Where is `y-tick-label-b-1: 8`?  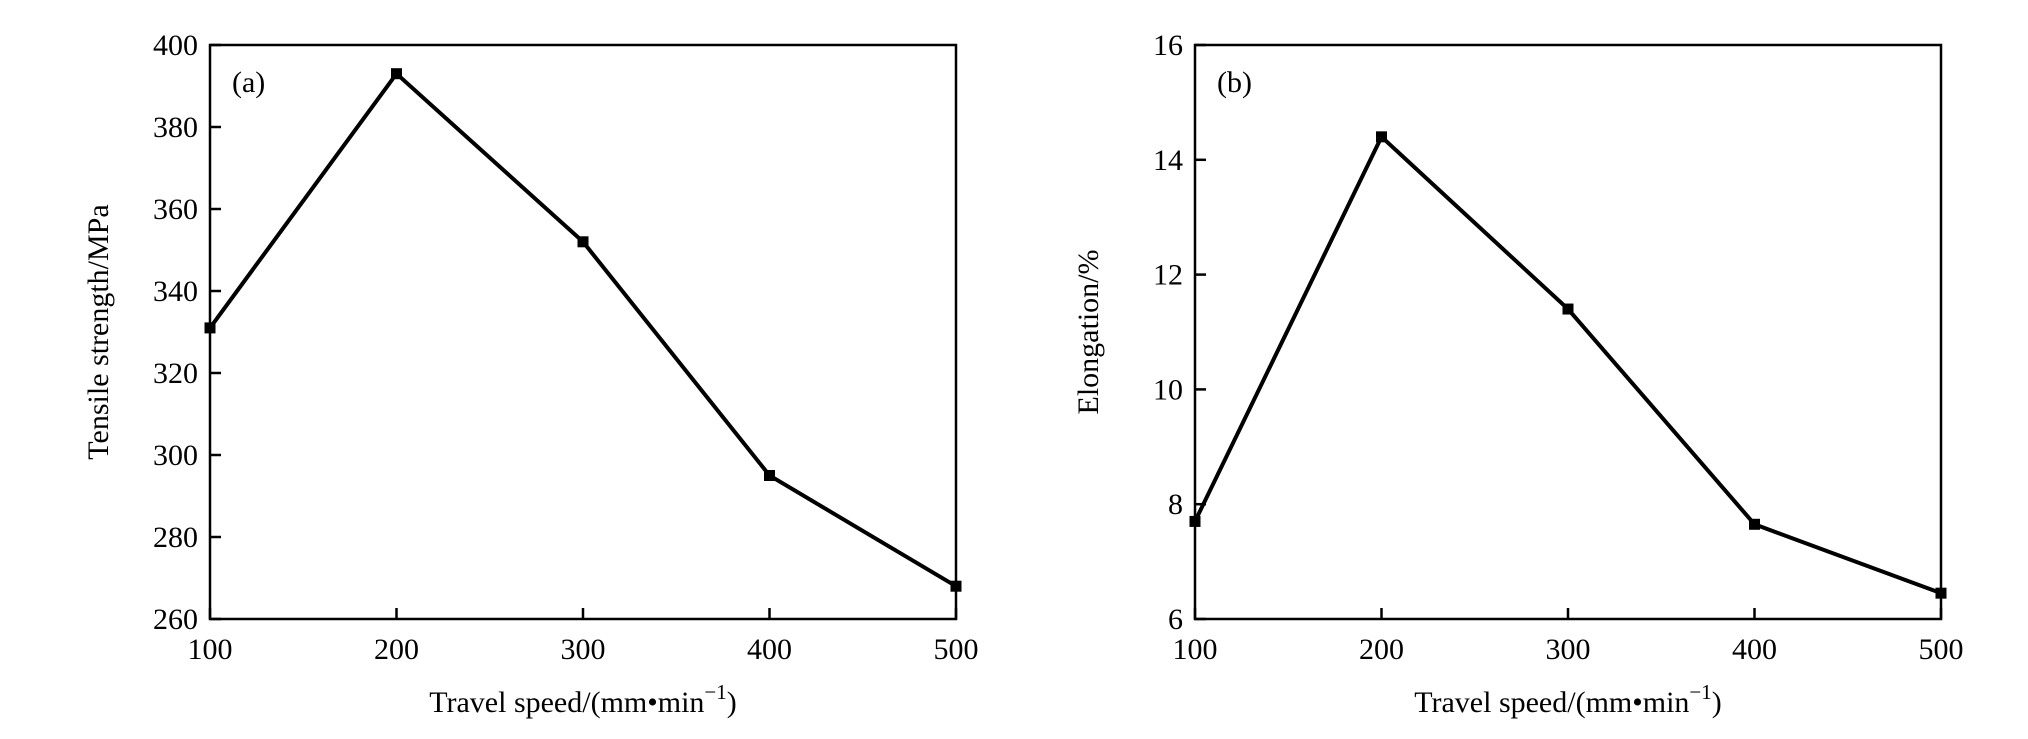
y-tick-label-b-1: 8 is located at coordinates (1175, 504).